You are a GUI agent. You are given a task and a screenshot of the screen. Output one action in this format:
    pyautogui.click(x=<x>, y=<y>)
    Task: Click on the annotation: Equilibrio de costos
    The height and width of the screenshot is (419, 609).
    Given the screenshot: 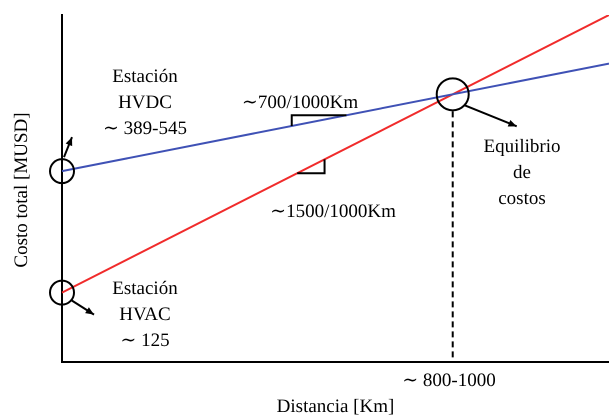 What is the action you would take?
    pyautogui.click(x=522, y=173)
    